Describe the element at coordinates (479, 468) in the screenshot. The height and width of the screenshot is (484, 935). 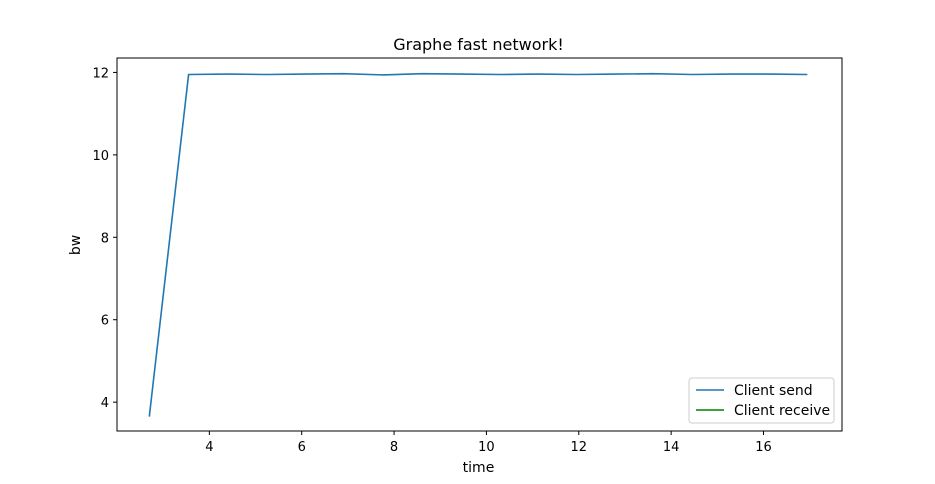
I see `x-axis-label: time` at that location.